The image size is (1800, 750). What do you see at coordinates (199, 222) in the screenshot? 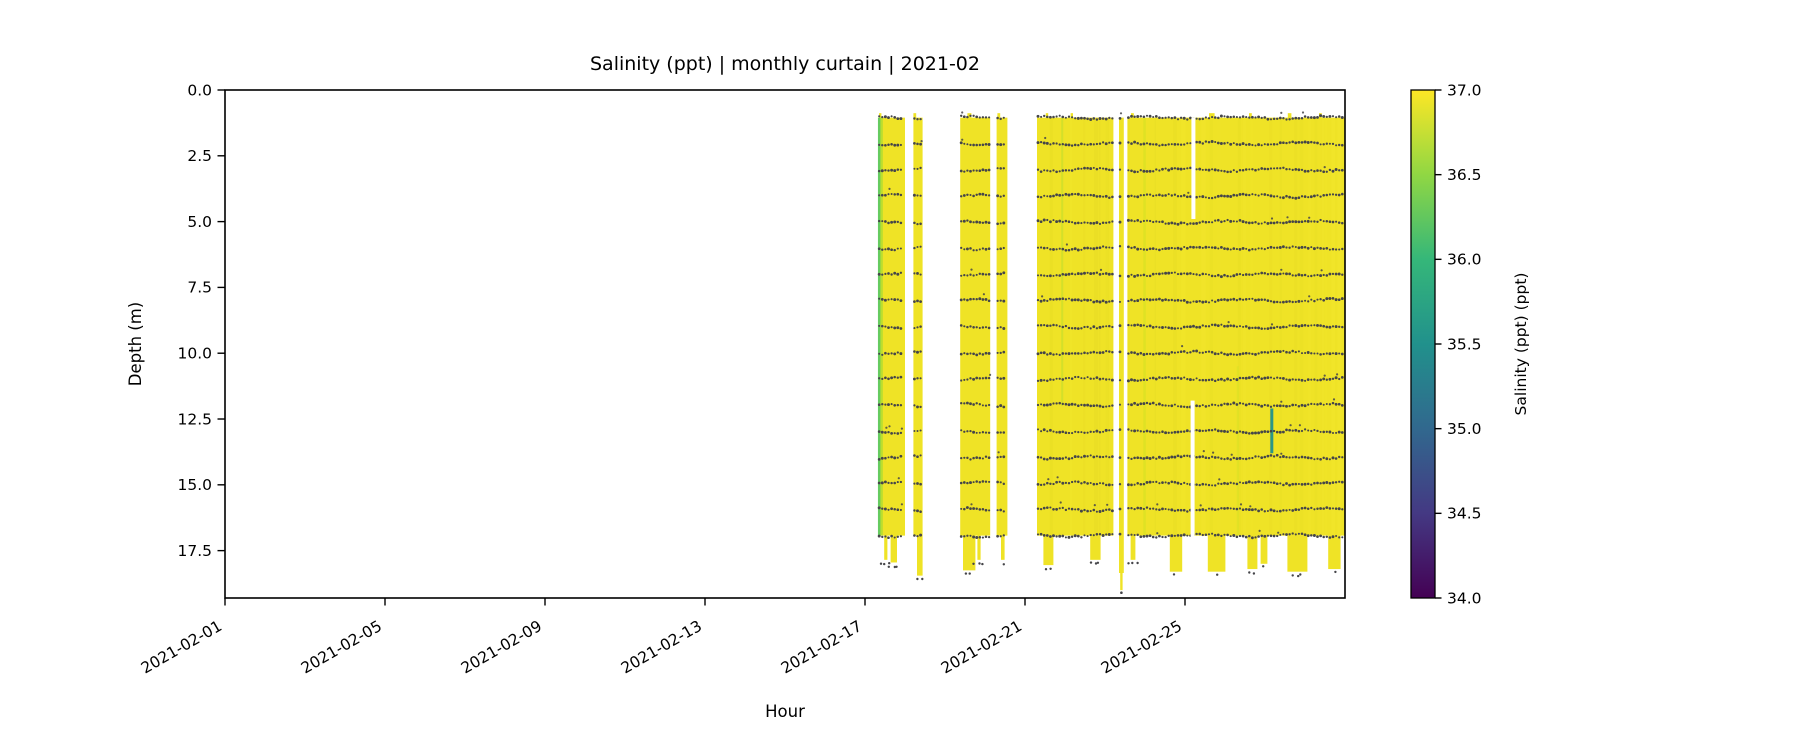
I see `y-tick-label: 5.0` at bounding box center [199, 222].